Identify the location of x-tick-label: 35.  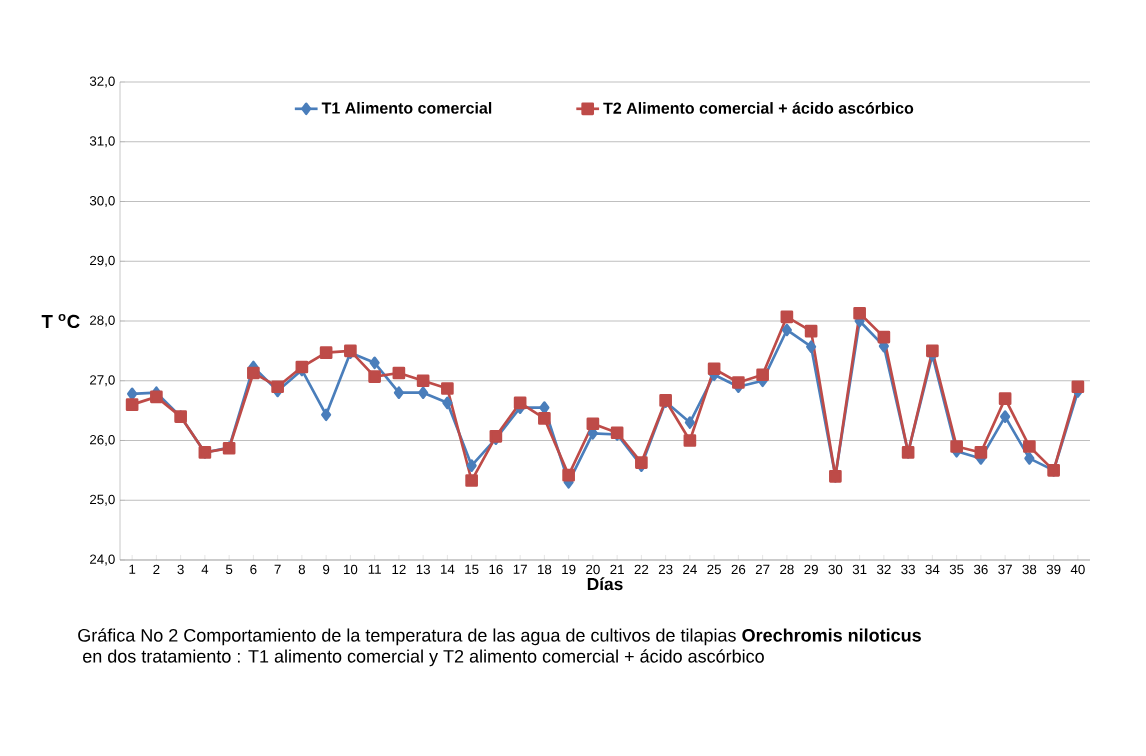
(956, 569).